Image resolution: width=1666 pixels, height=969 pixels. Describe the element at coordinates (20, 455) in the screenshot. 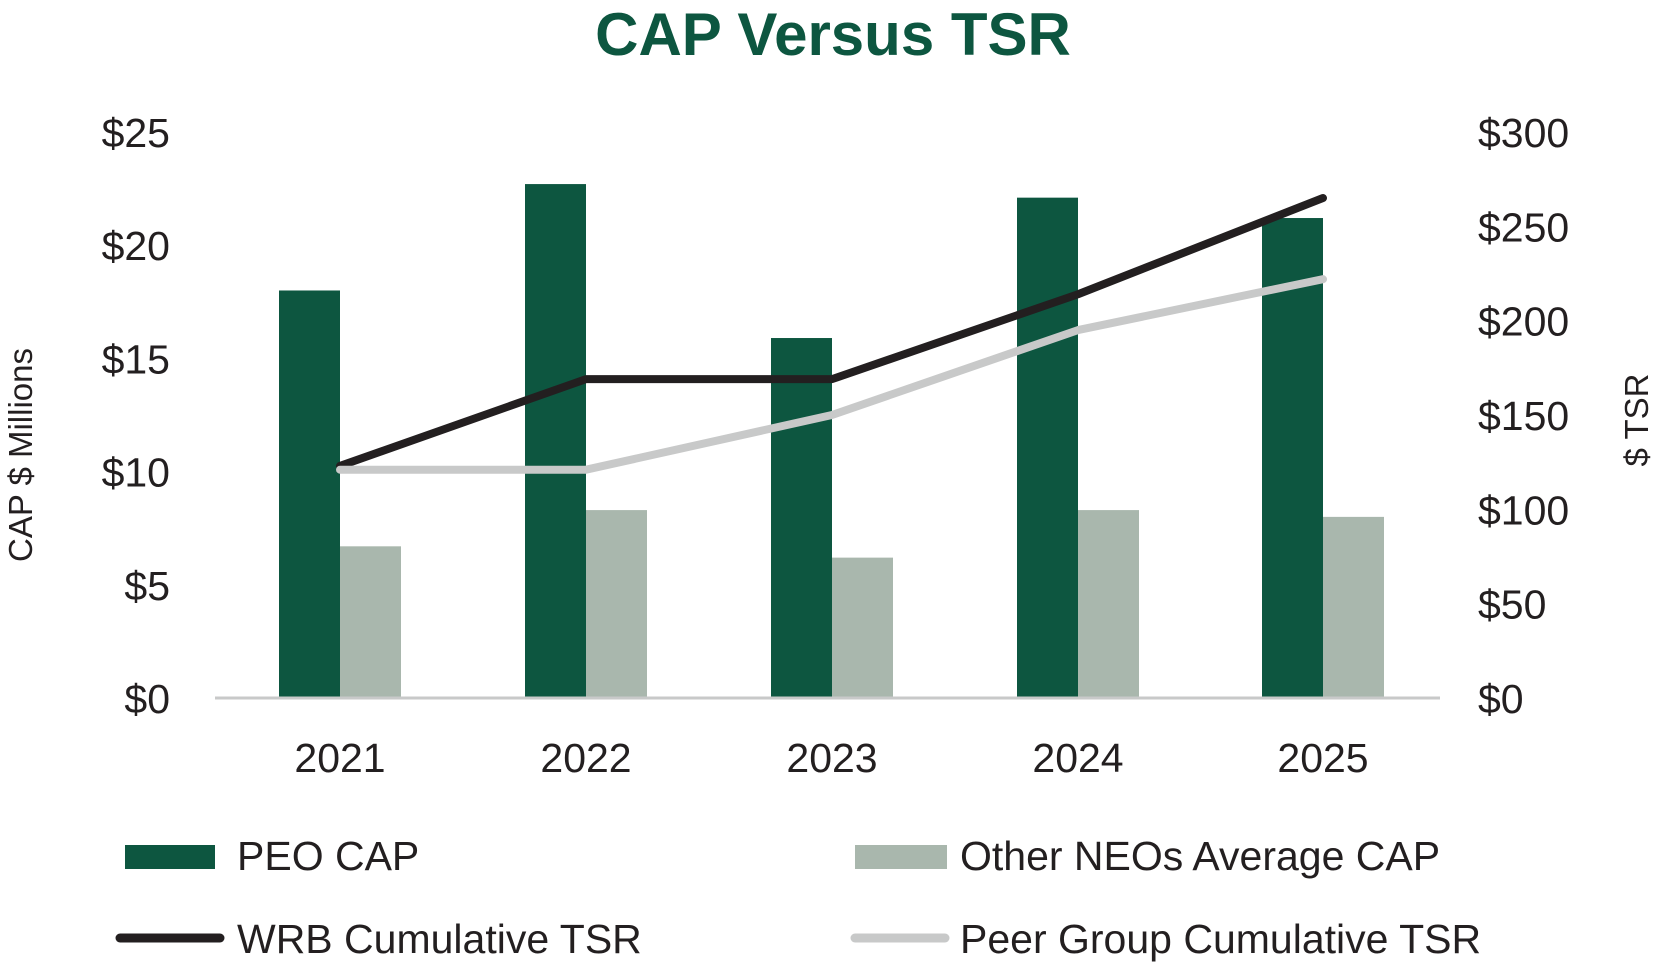

I see `y-axis-label-left: CAP $ Millions` at that location.